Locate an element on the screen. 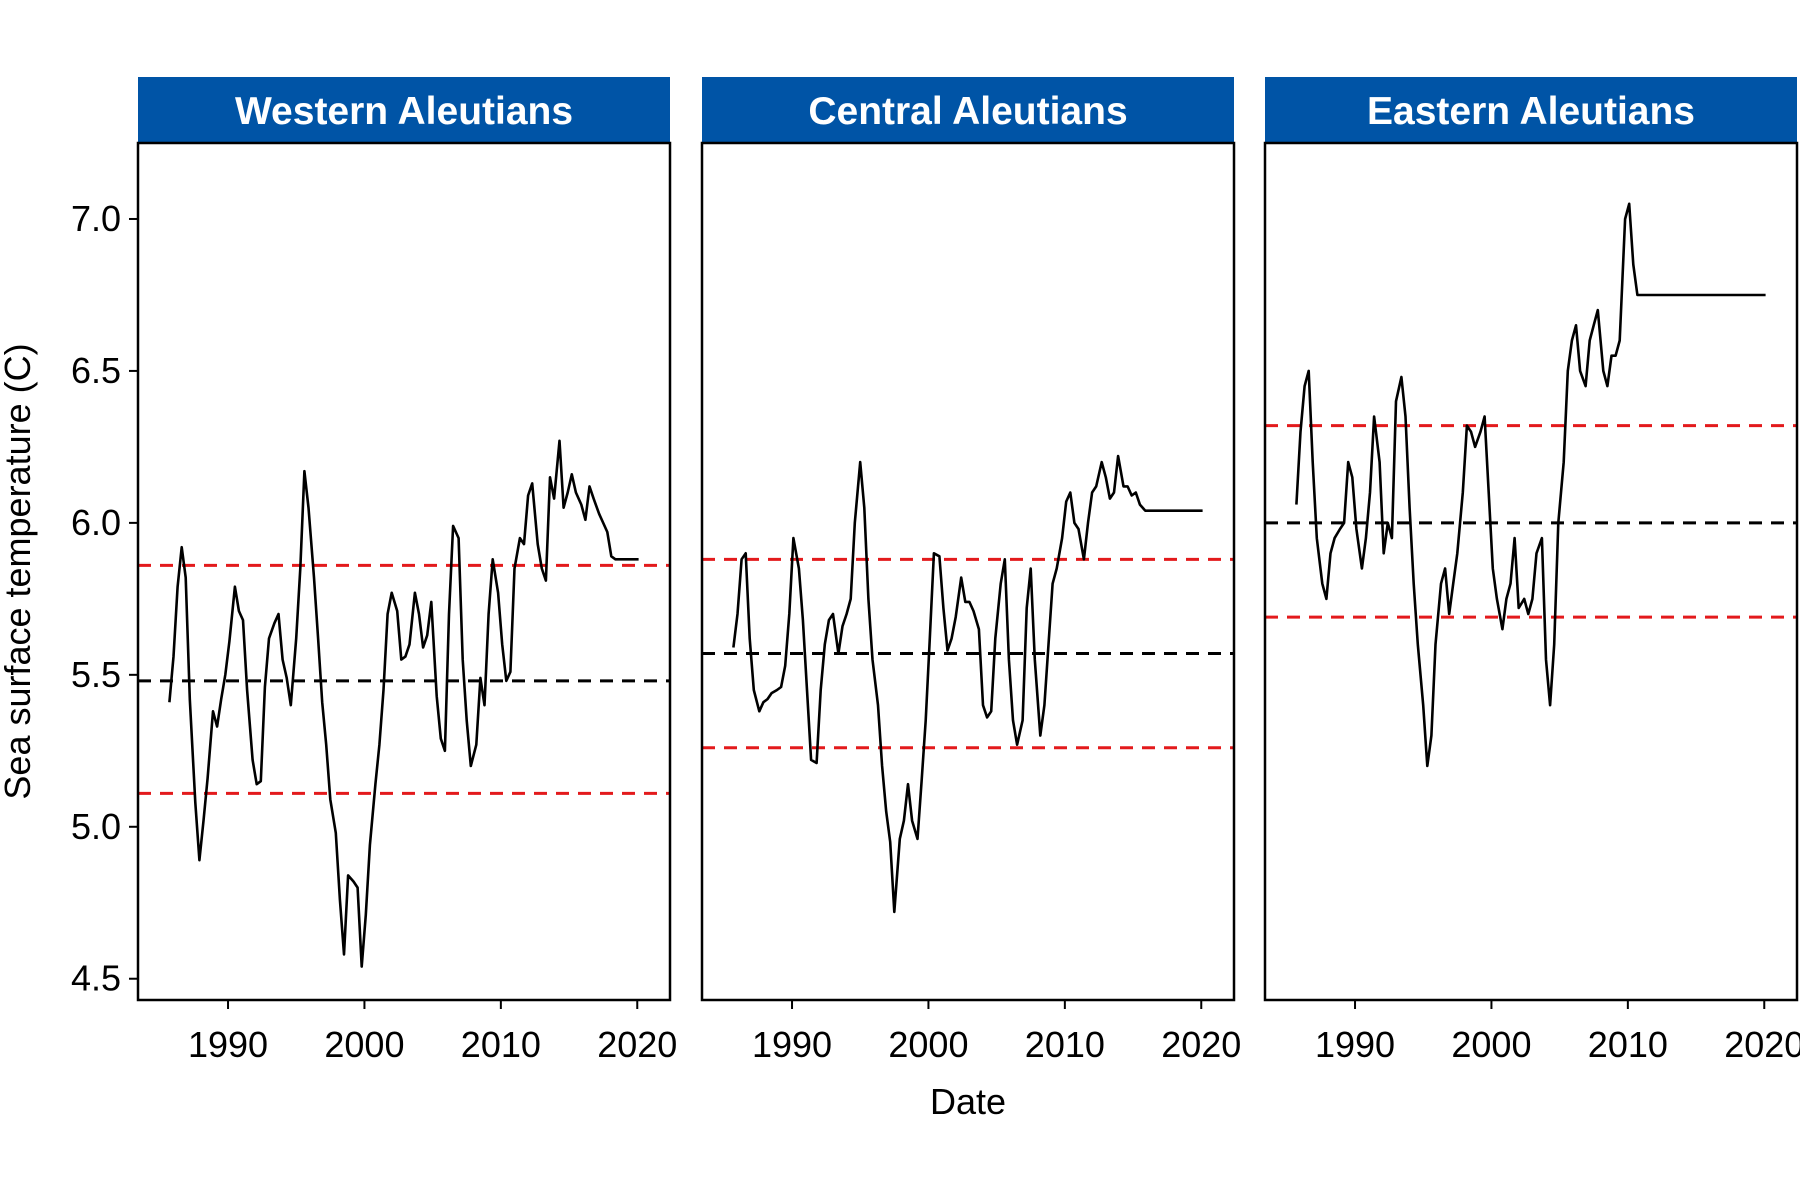 This screenshot has height=1200, width=1800. facet-title: Central Aleutians is located at coordinates (967, 111).